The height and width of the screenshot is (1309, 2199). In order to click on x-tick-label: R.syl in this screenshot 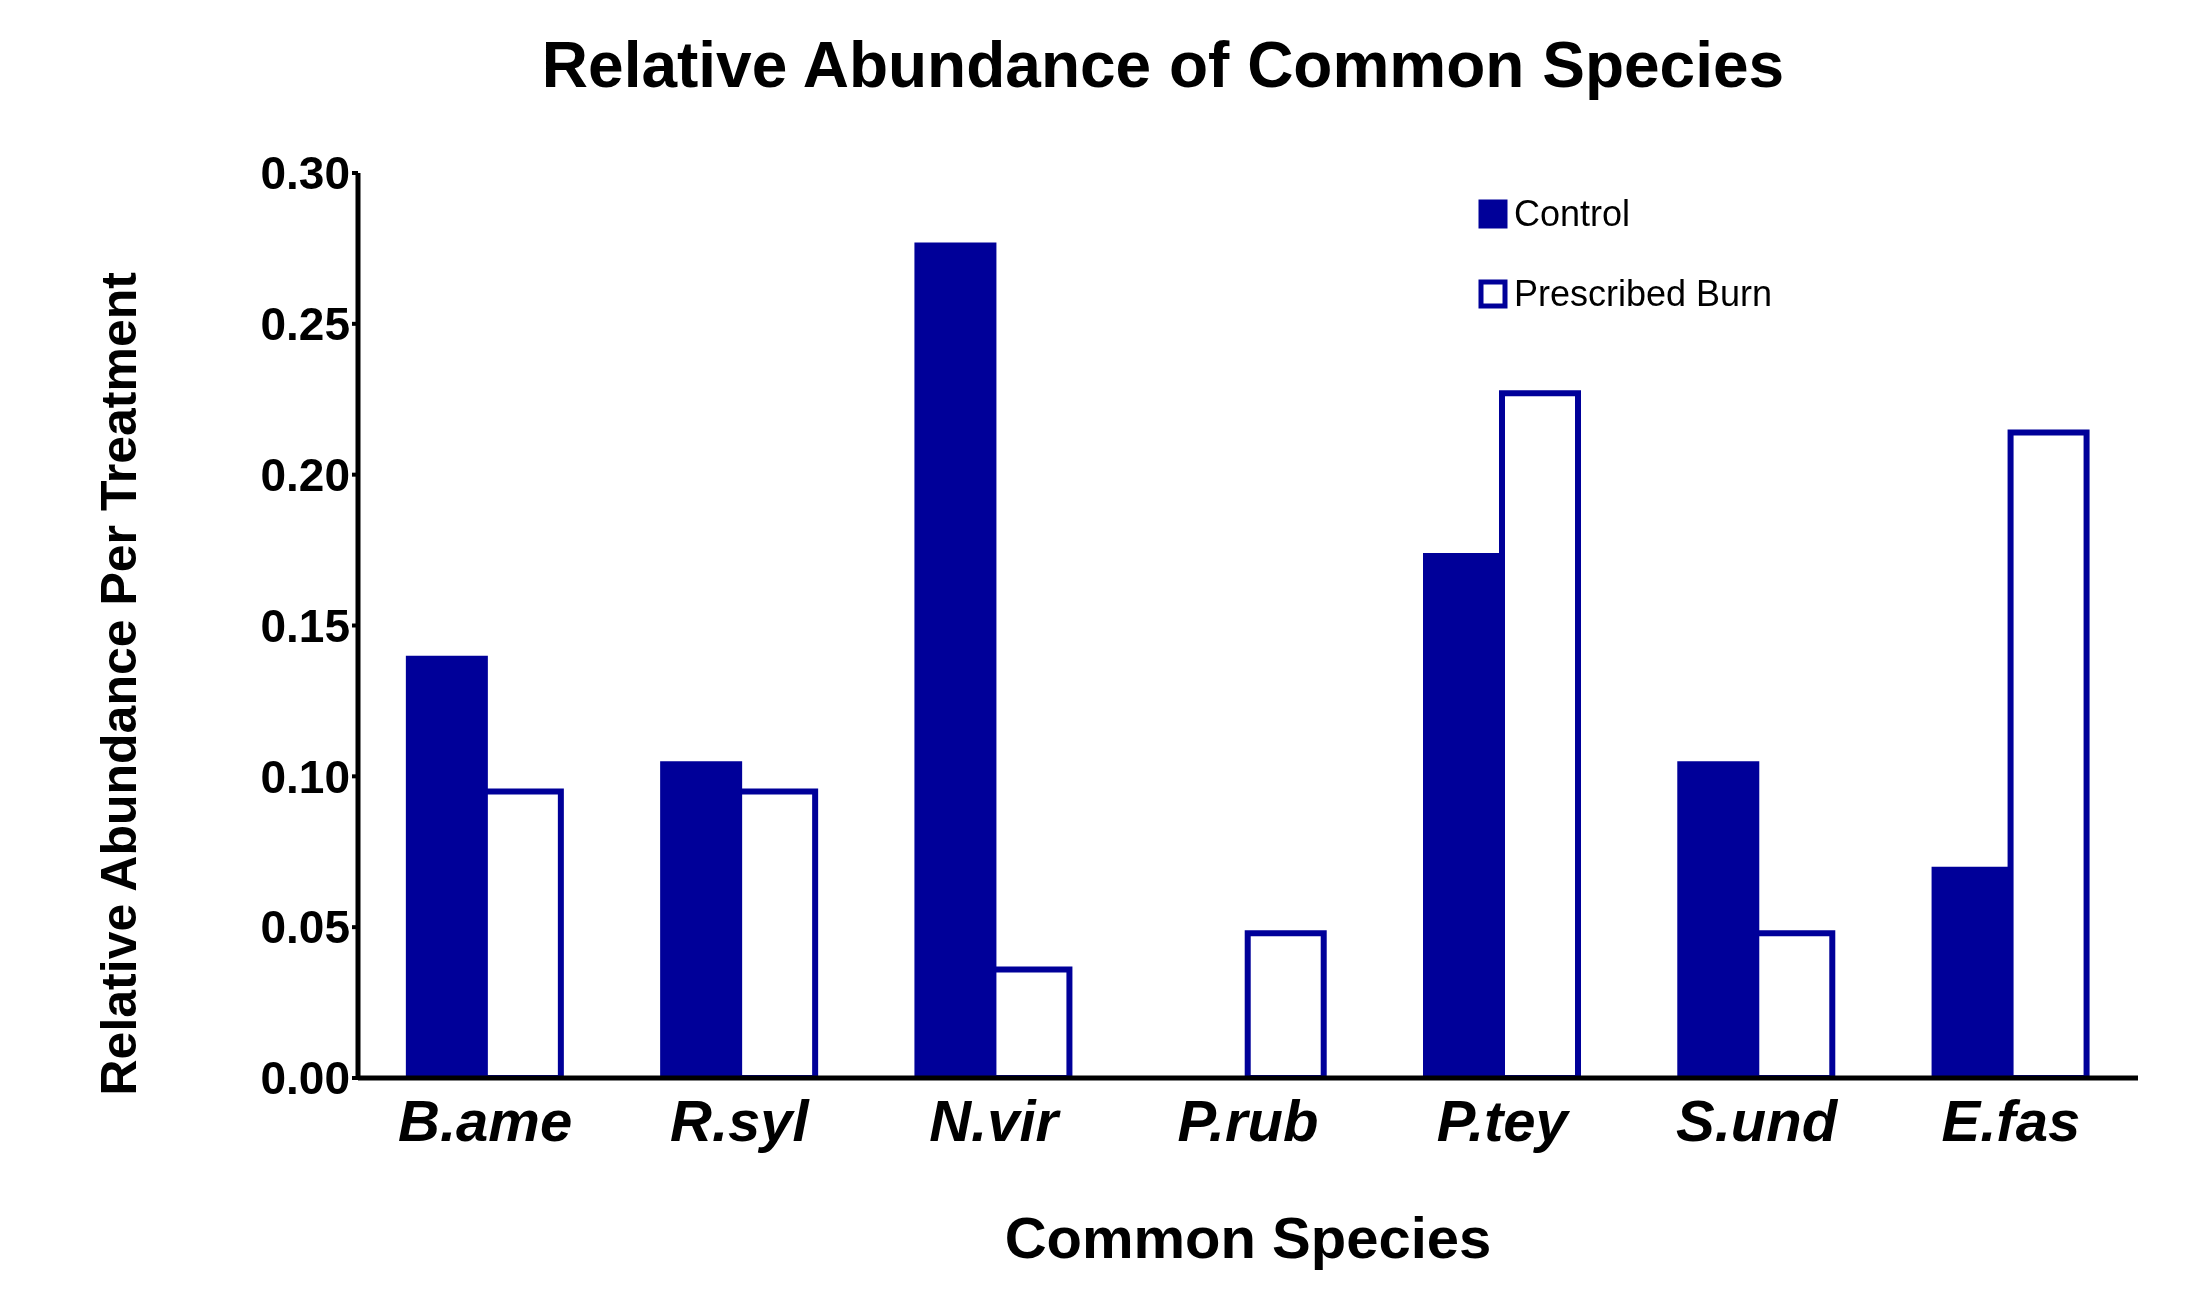, I will do `click(740, 1120)`.